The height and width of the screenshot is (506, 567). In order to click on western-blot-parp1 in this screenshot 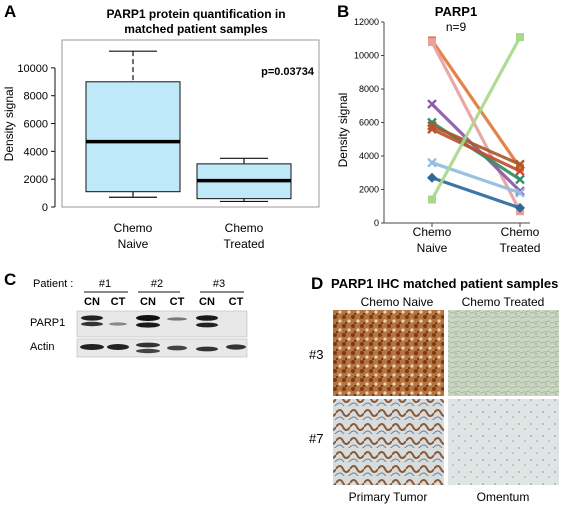, I will do `click(162, 324)`.